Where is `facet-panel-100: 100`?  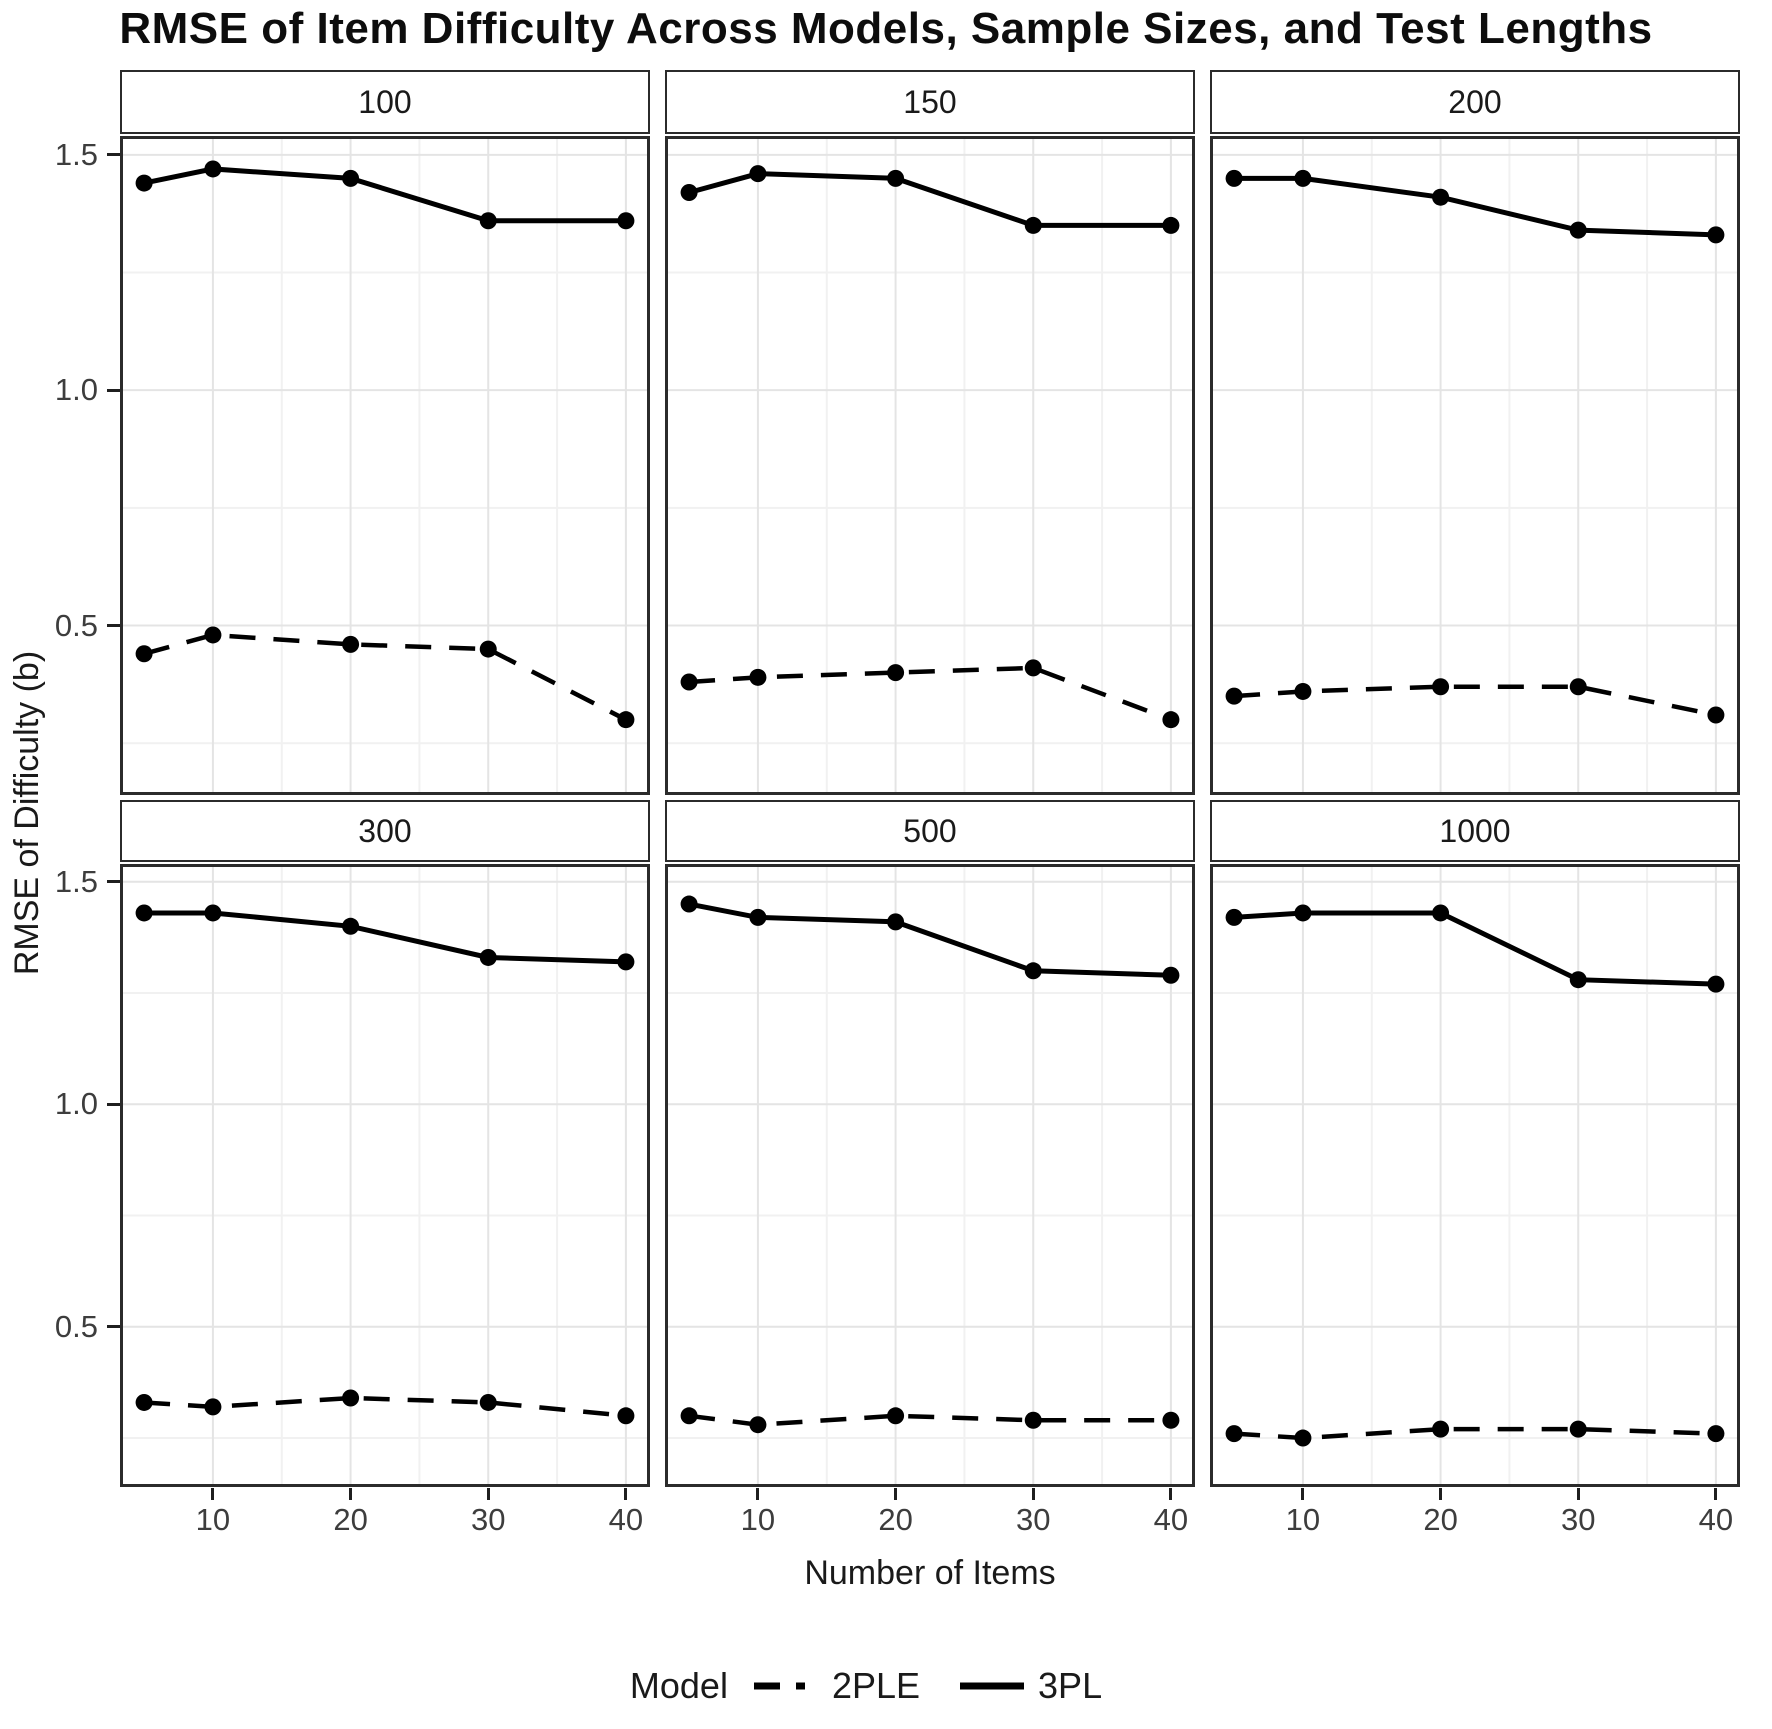 facet-panel-100: 100 is located at coordinates (385, 432).